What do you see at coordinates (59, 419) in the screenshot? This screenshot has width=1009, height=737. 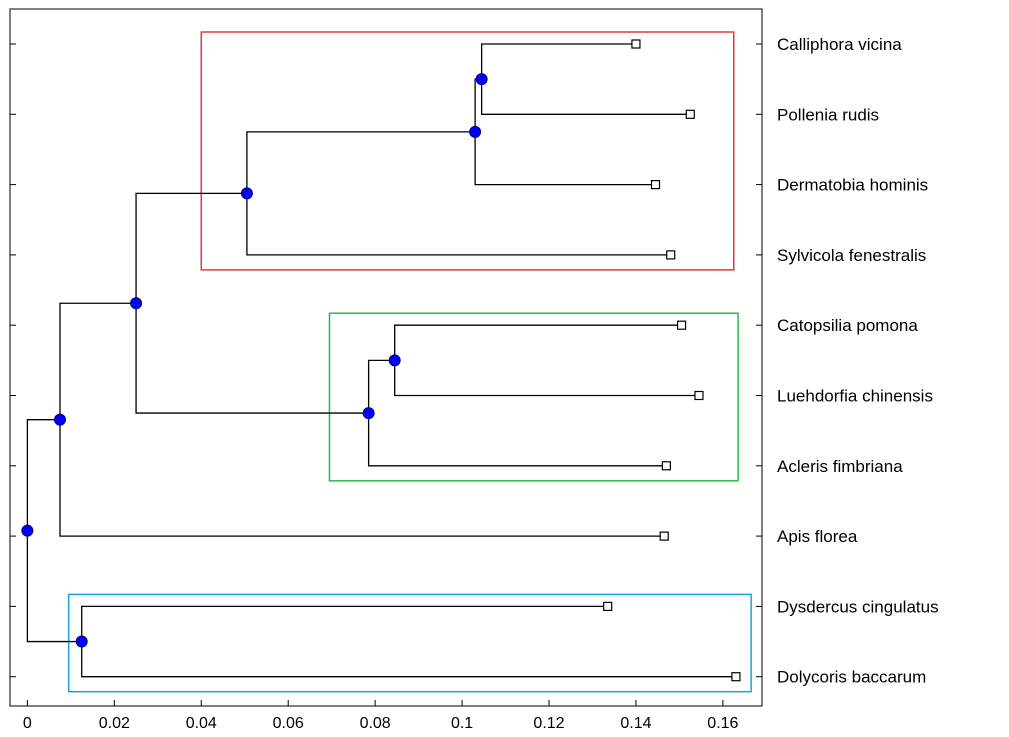 I see `node-marker-n7` at bounding box center [59, 419].